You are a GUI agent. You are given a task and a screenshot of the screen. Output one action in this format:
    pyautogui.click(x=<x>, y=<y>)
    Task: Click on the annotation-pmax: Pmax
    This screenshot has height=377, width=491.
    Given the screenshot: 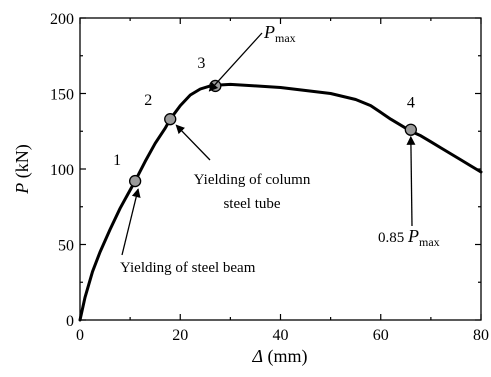 What is the action you would take?
    pyautogui.click(x=279, y=33)
    